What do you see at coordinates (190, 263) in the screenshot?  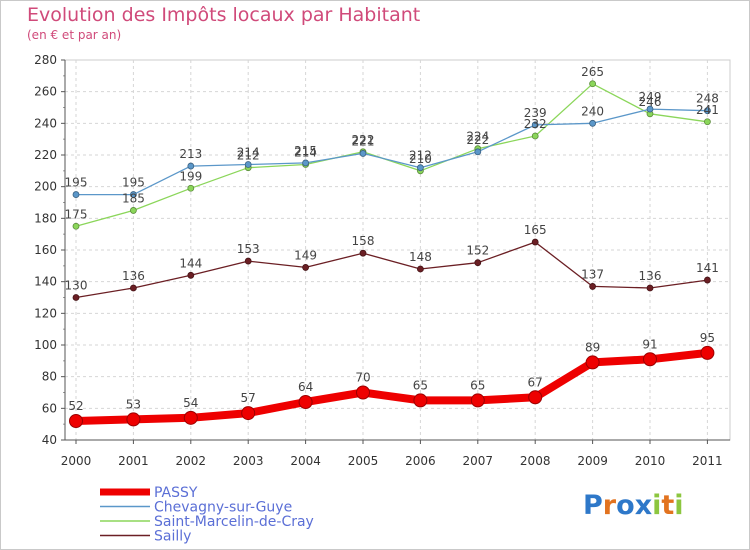 I see `data-label-sailly: 144` at bounding box center [190, 263].